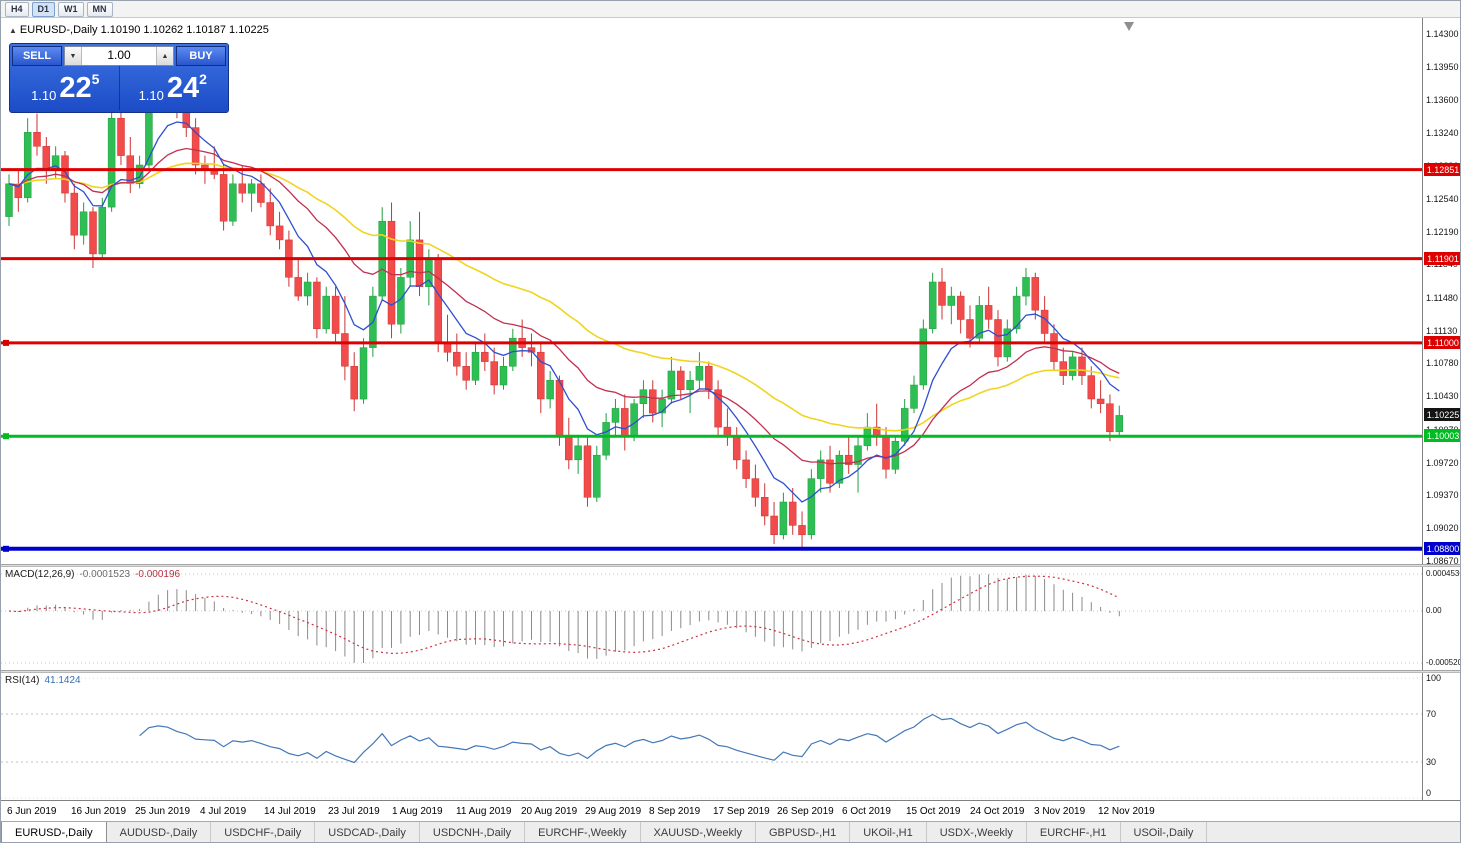  I want to click on chart-tab-usdcad-daily: USDCAD-,Daily, so click(367, 832).